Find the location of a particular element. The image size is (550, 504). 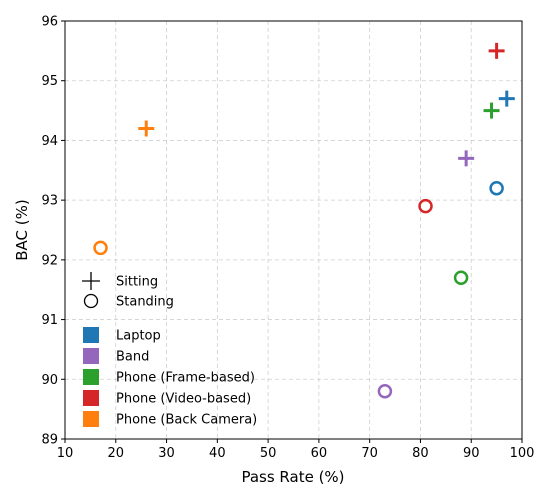

point-phone-video-based-standing is located at coordinates (425, 206).